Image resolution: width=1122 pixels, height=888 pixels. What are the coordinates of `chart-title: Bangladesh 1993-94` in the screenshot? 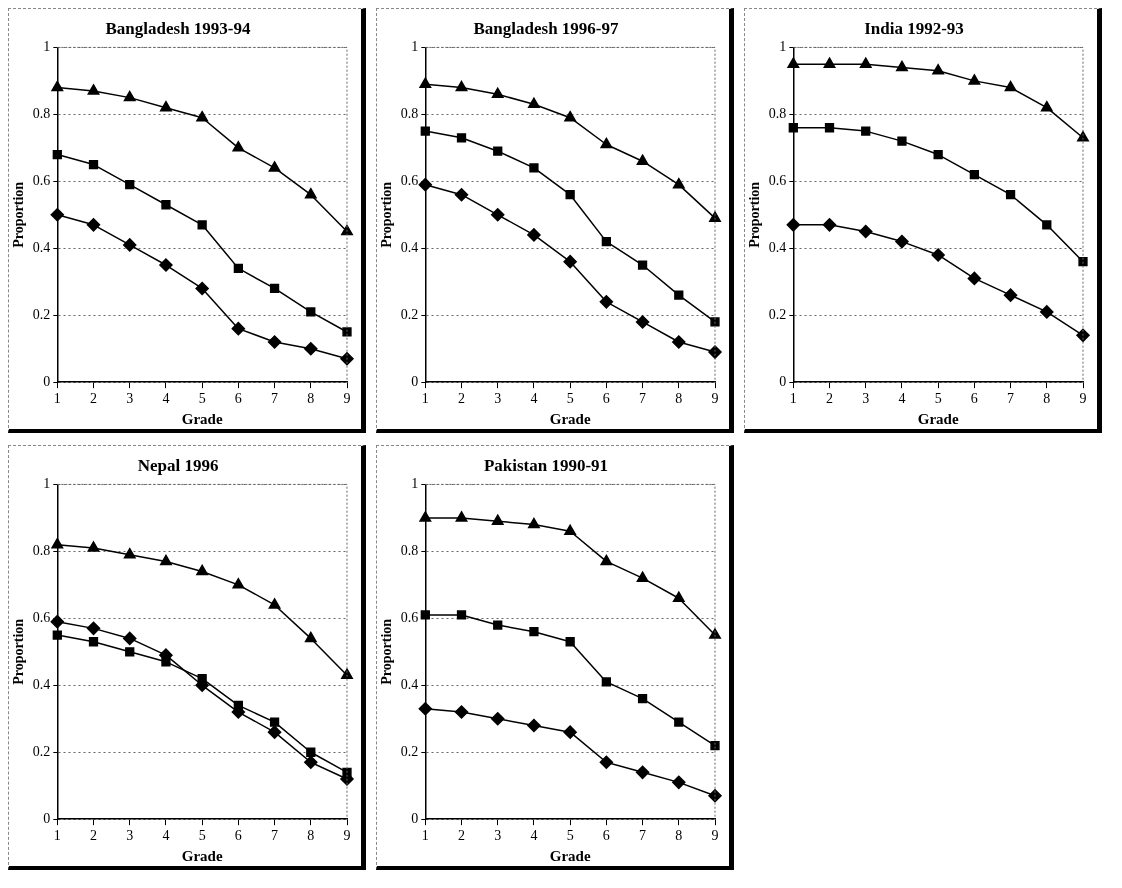 It's located at (178, 28).